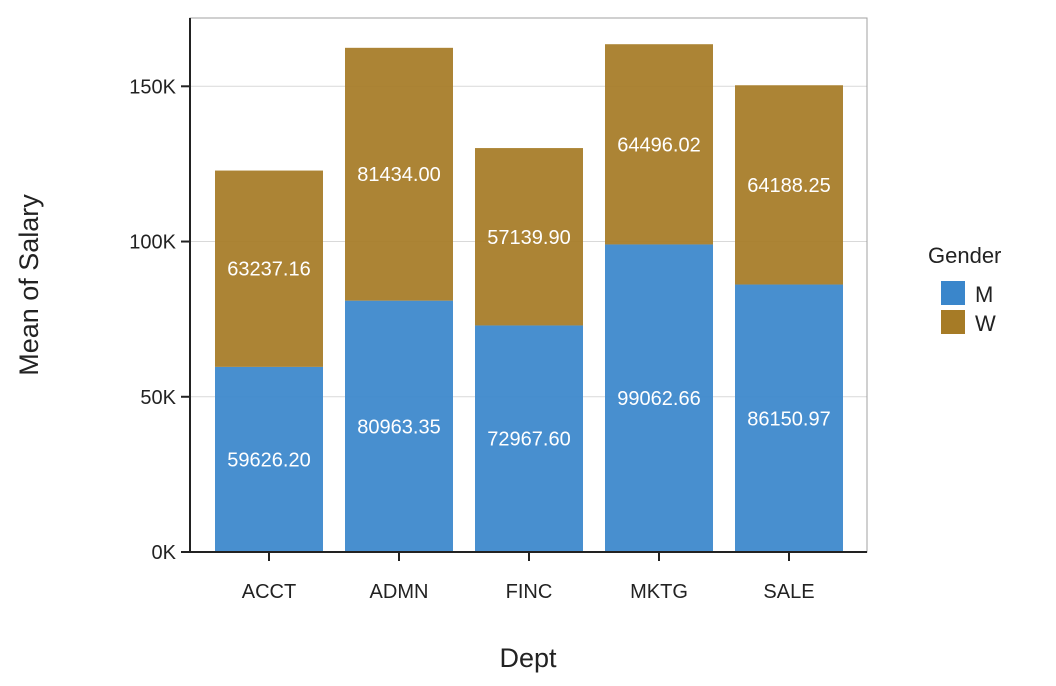  I want to click on bar-m-admn, so click(399, 426).